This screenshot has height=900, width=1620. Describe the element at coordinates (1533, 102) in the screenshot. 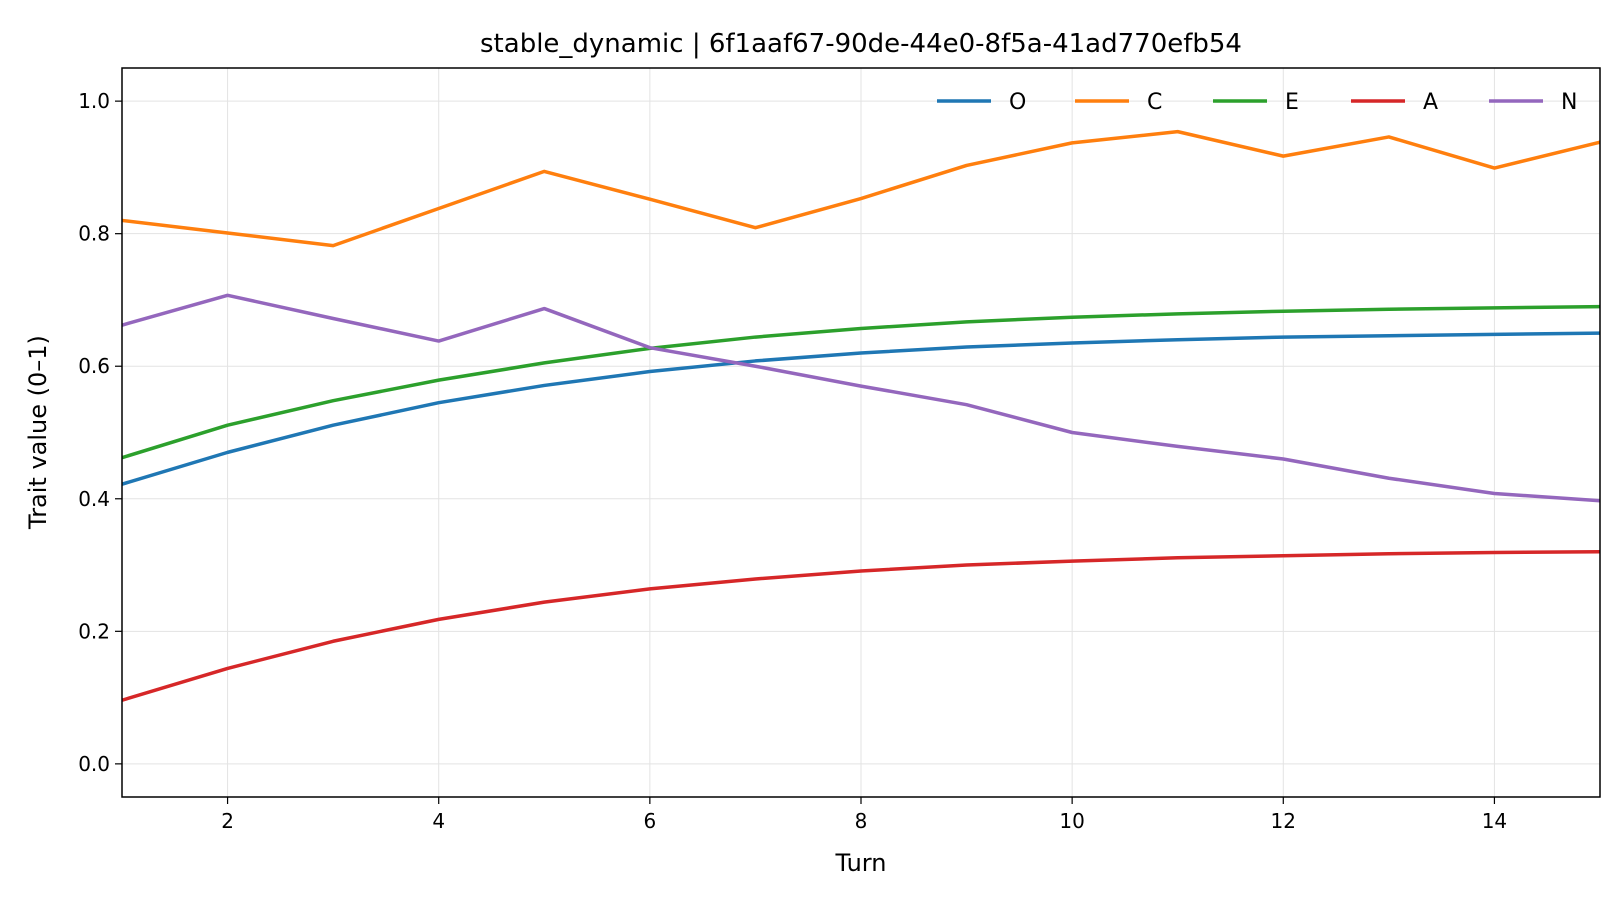

I see `legend-item-n: N` at that location.